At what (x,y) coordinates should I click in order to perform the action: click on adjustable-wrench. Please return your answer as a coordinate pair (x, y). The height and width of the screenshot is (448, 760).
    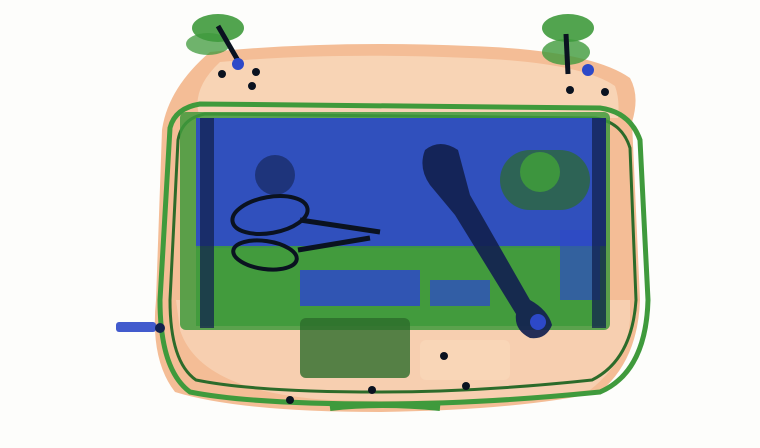
    Looking at the image, I should click on (487, 241).